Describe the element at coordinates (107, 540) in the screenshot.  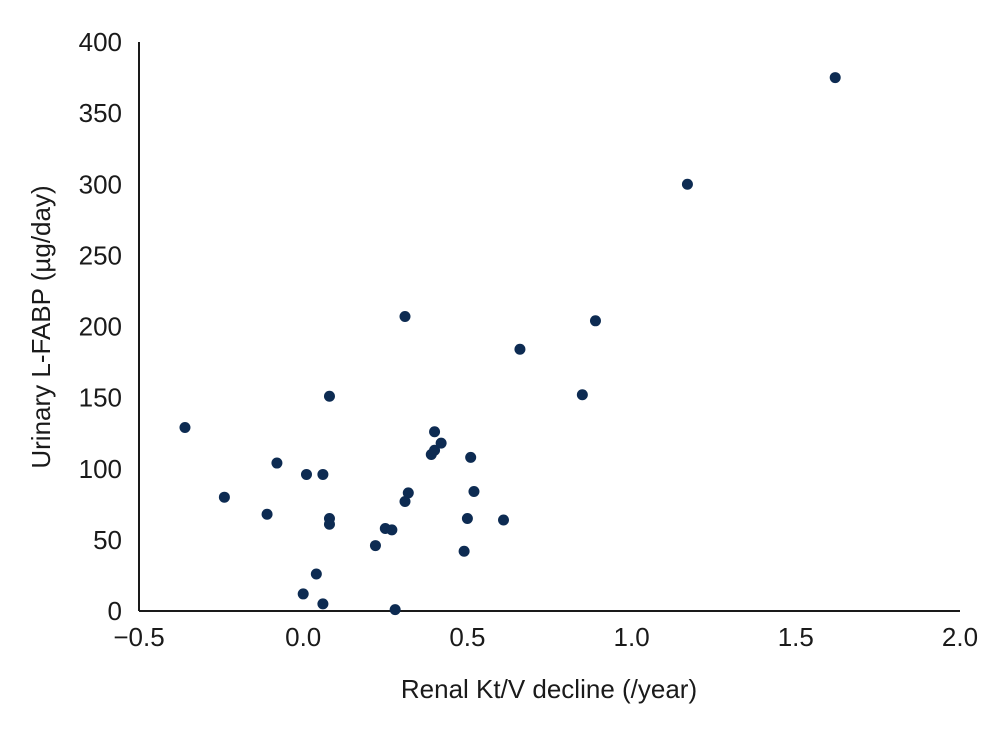
I see `y-tick-label: 50` at that location.